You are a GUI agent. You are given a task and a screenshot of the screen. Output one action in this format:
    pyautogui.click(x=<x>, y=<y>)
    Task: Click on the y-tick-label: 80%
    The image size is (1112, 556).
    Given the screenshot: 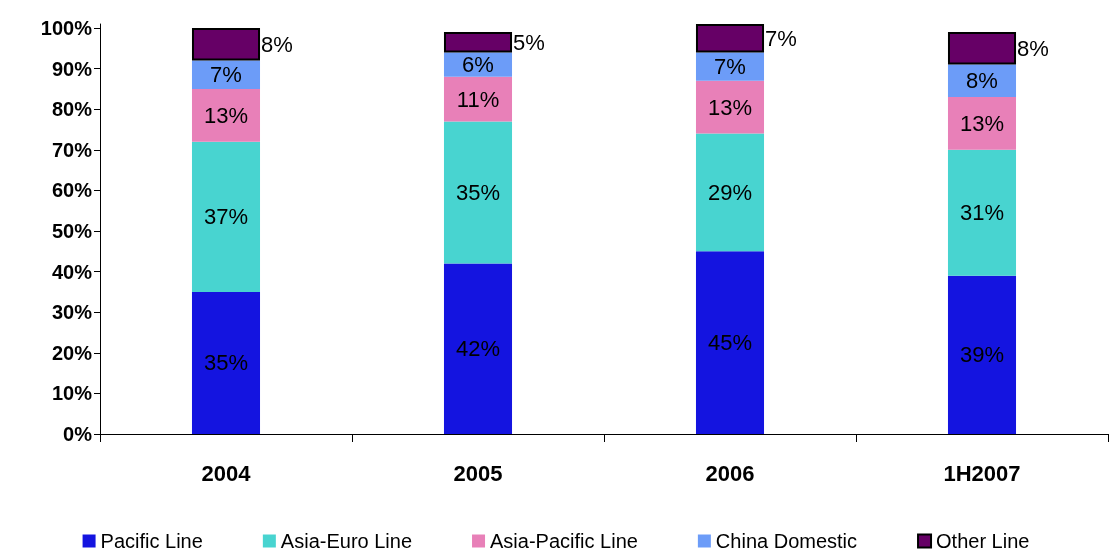 What is the action you would take?
    pyautogui.click(x=72, y=109)
    